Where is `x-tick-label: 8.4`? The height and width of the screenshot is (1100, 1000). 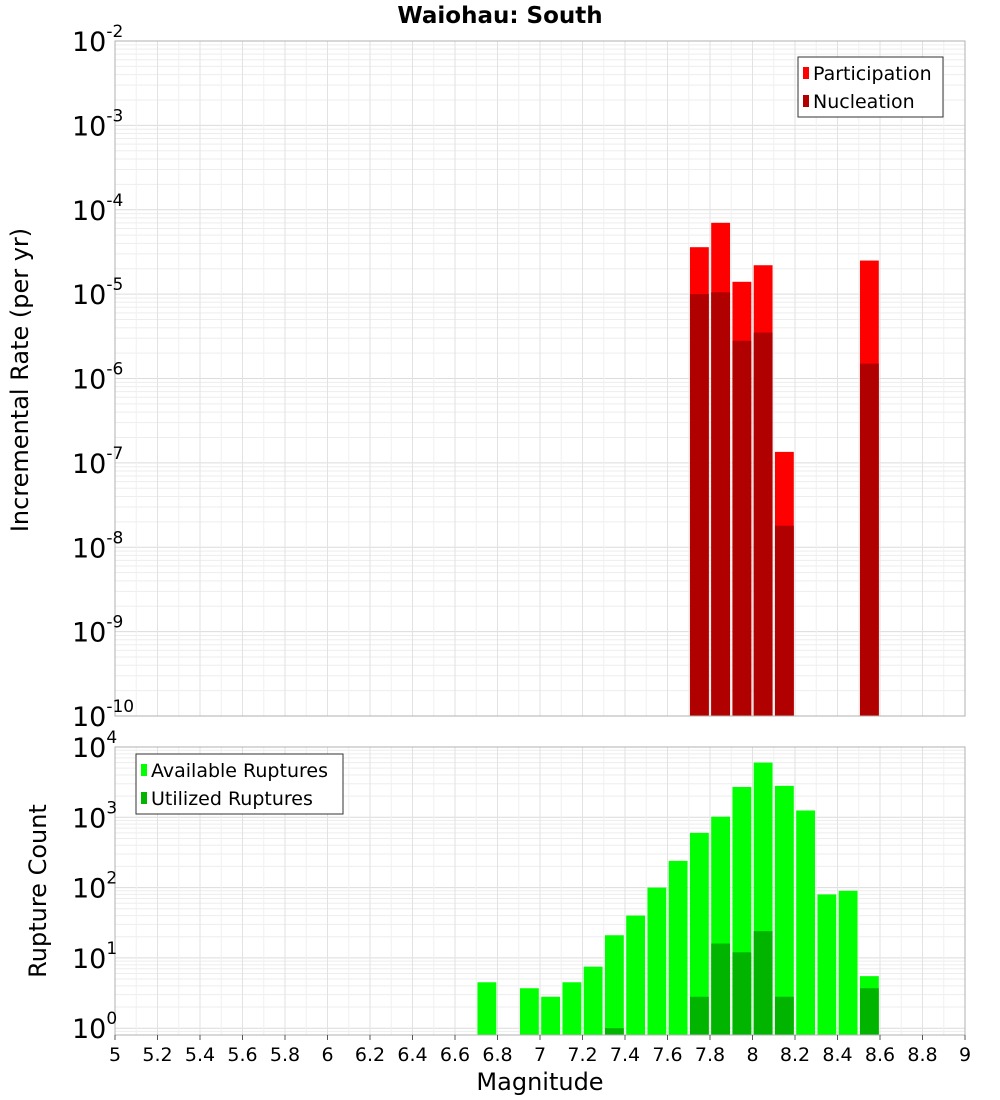 x-tick-label: 8.4 is located at coordinates (837, 1055).